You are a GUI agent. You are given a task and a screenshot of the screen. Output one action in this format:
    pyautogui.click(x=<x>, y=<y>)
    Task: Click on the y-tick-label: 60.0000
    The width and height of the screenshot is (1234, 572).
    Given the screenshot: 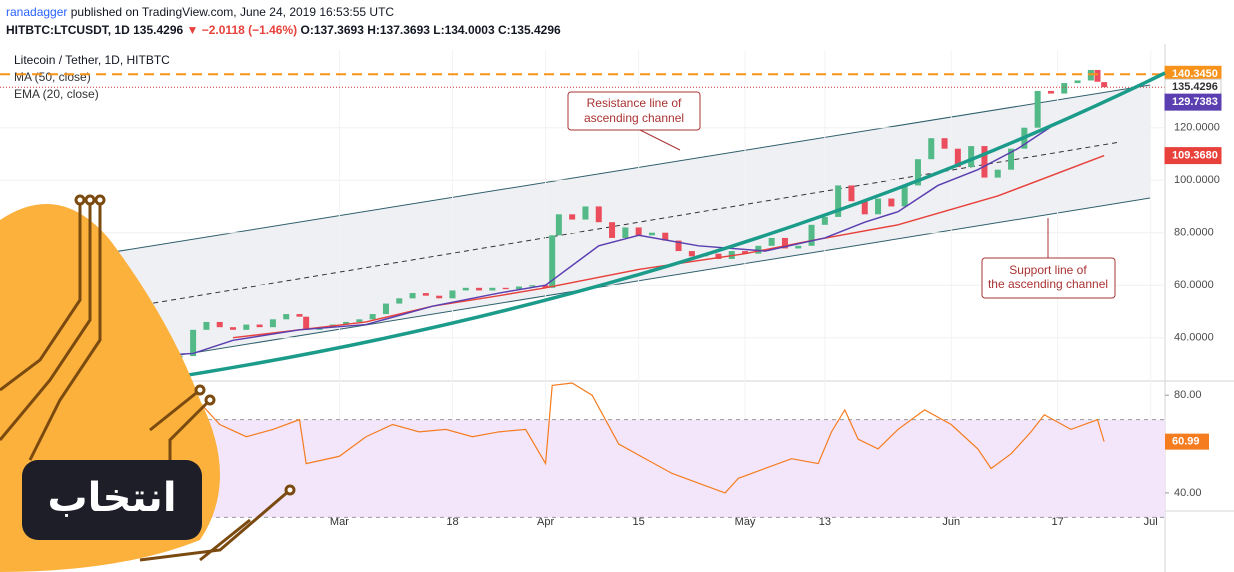 What is the action you would take?
    pyautogui.click(x=1194, y=285)
    